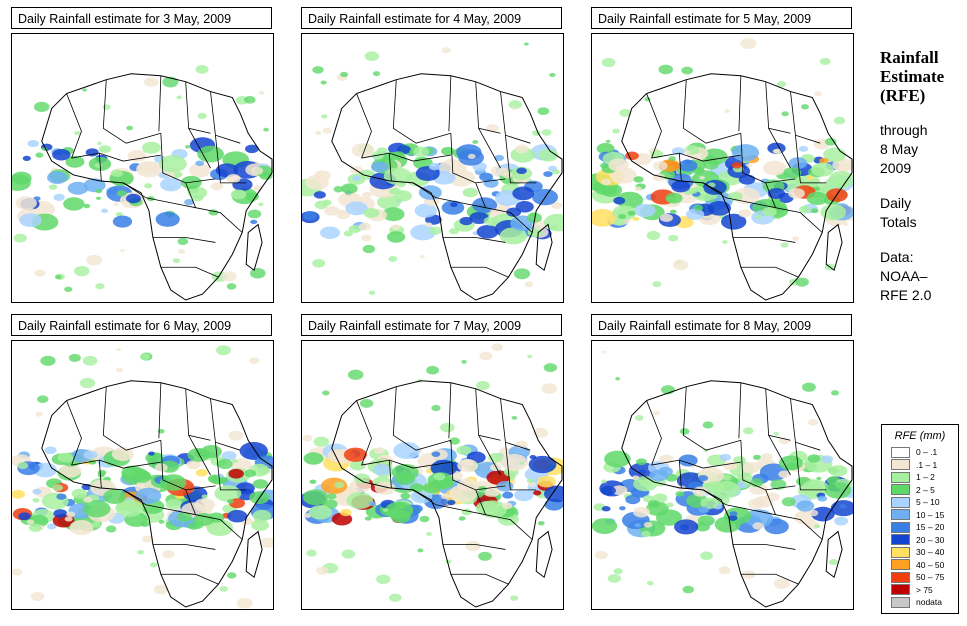 The image size is (967, 626). Describe the element at coordinates (930, 539) in the screenshot. I see `legend-label: 20 – 30` at that location.